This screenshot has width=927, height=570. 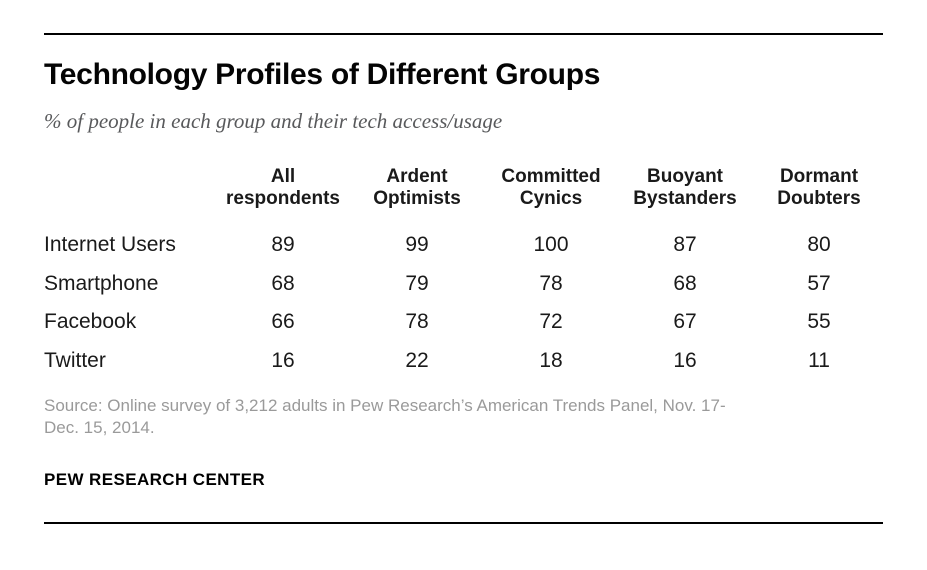 I want to click on column-header-line: Bystanders, so click(x=685, y=198).